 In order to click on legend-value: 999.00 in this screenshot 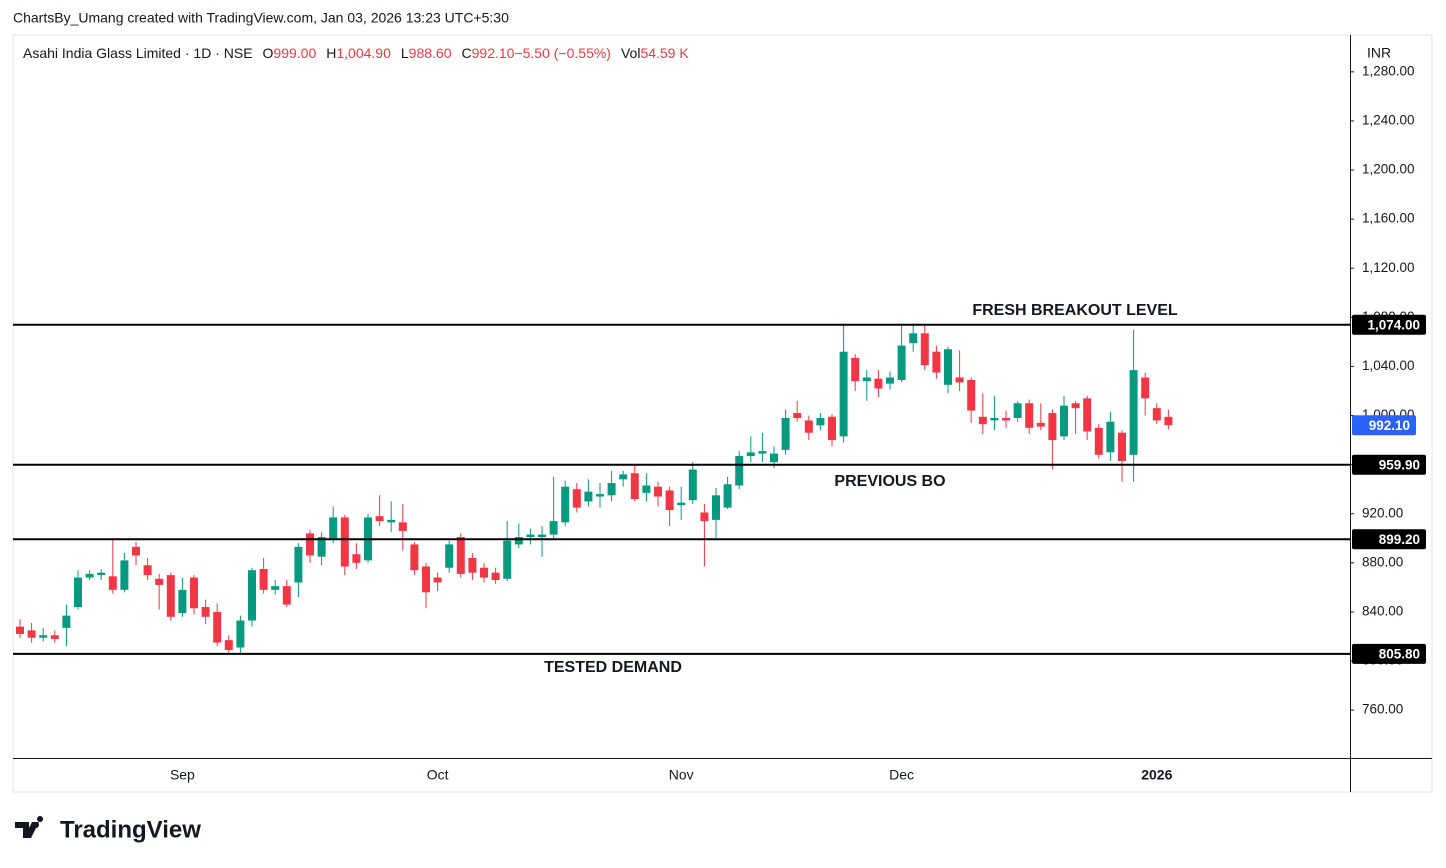, I will do `click(294, 53)`.